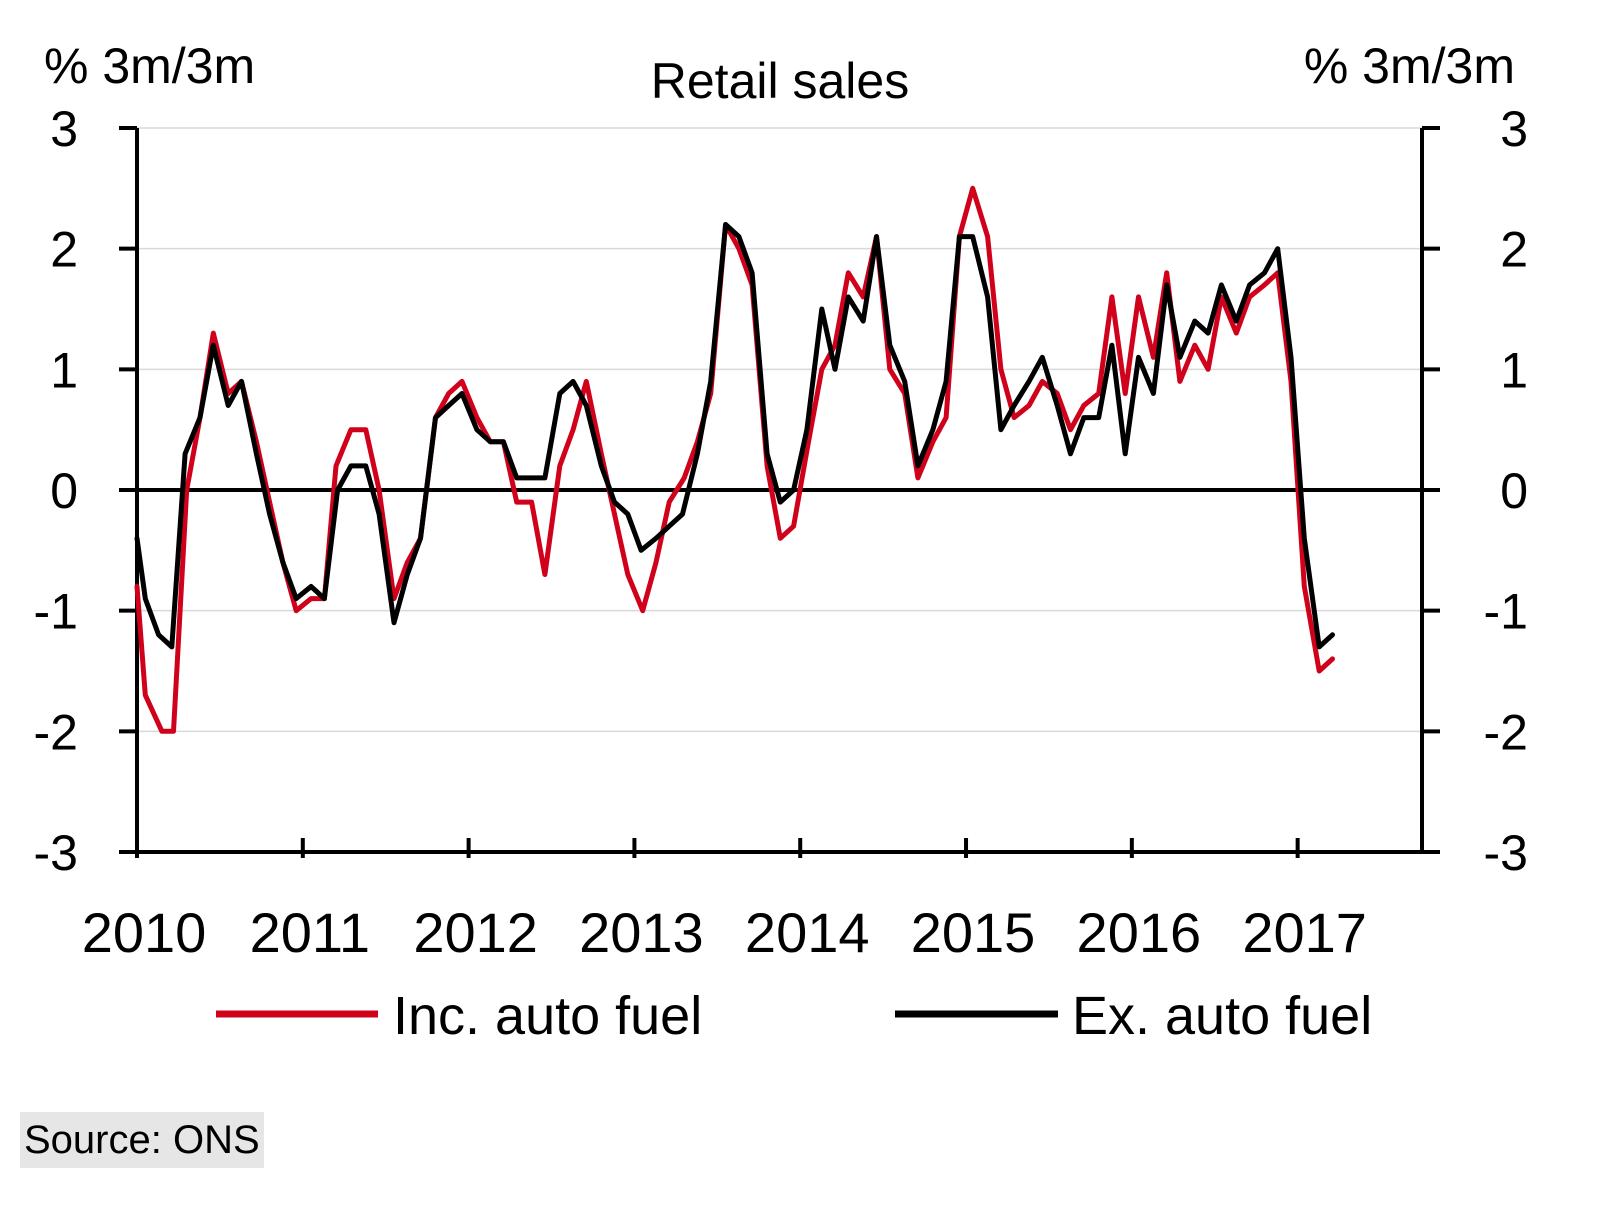 This screenshot has height=1205, width=1600. What do you see at coordinates (780, 81) in the screenshot?
I see `chart-title: Retail sales` at bounding box center [780, 81].